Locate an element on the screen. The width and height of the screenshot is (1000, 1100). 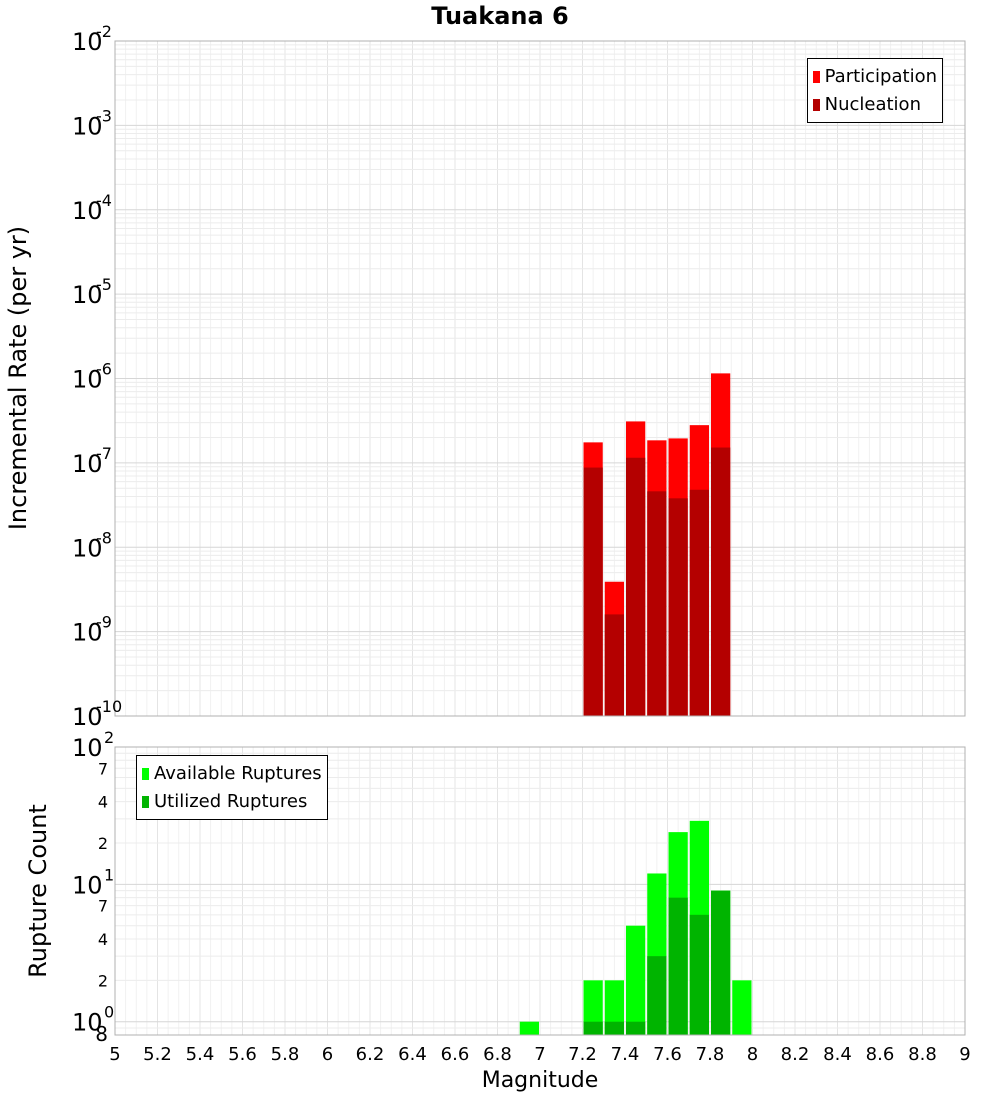
x-tick-label: 7.6 is located at coordinates (667, 1054).